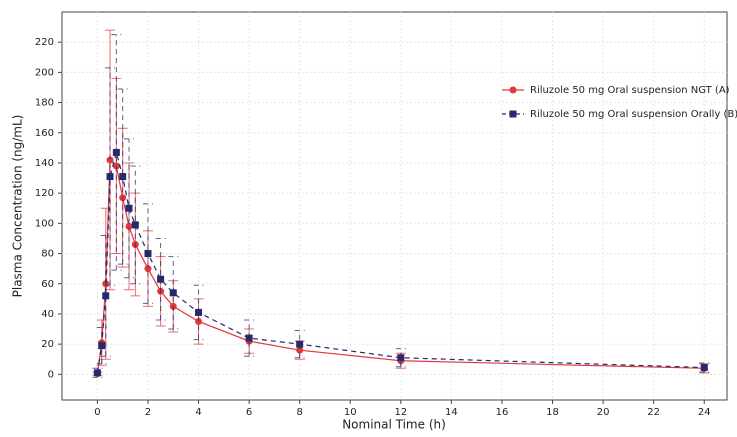 The width and height of the screenshot is (737, 437). I want to click on x-tick-label: 8, so click(299, 412).